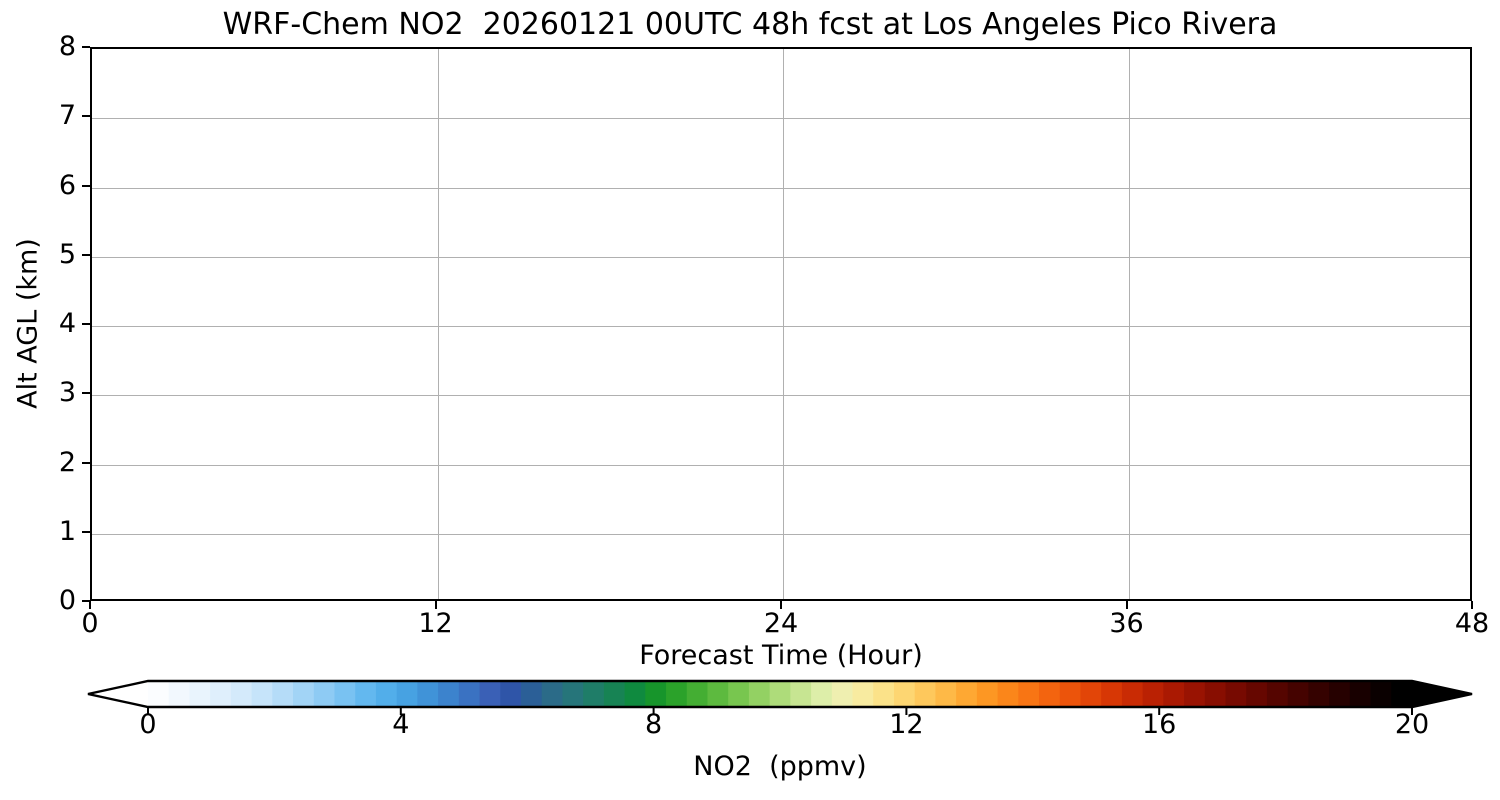  I want to click on y-tick-label: 4, so click(67, 323).